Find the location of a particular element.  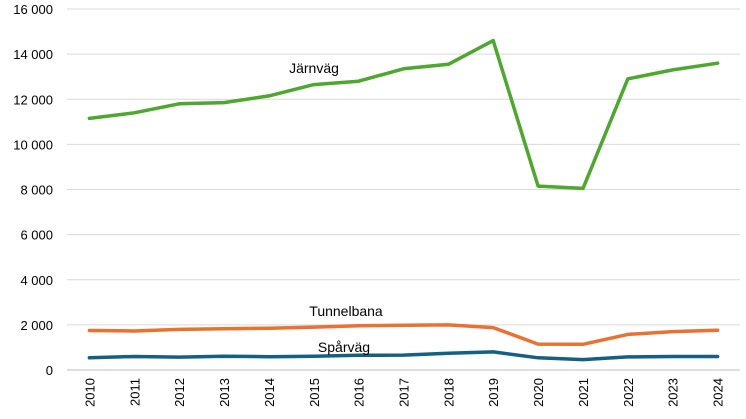

y-tick-label: 12 000 is located at coordinates (33, 99).